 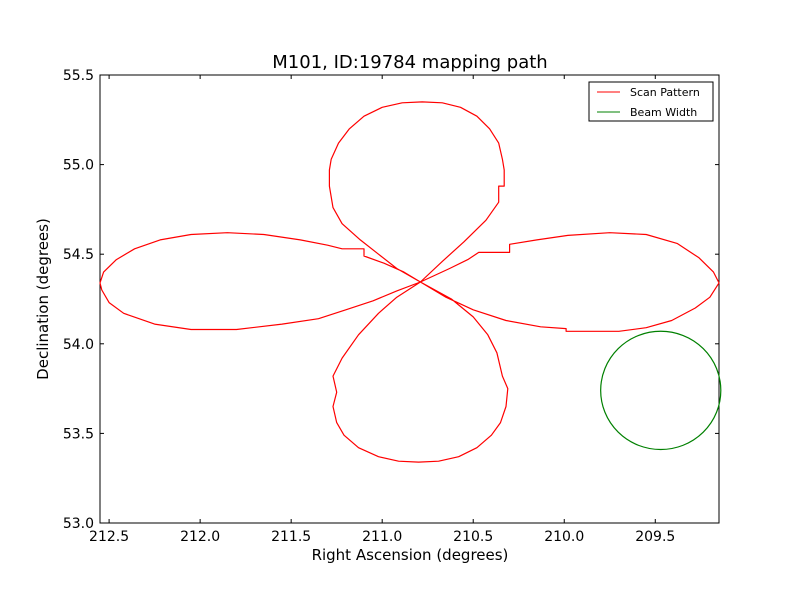 What do you see at coordinates (78, 76) in the screenshot?
I see `y-tick-label: 55.5` at bounding box center [78, 76].